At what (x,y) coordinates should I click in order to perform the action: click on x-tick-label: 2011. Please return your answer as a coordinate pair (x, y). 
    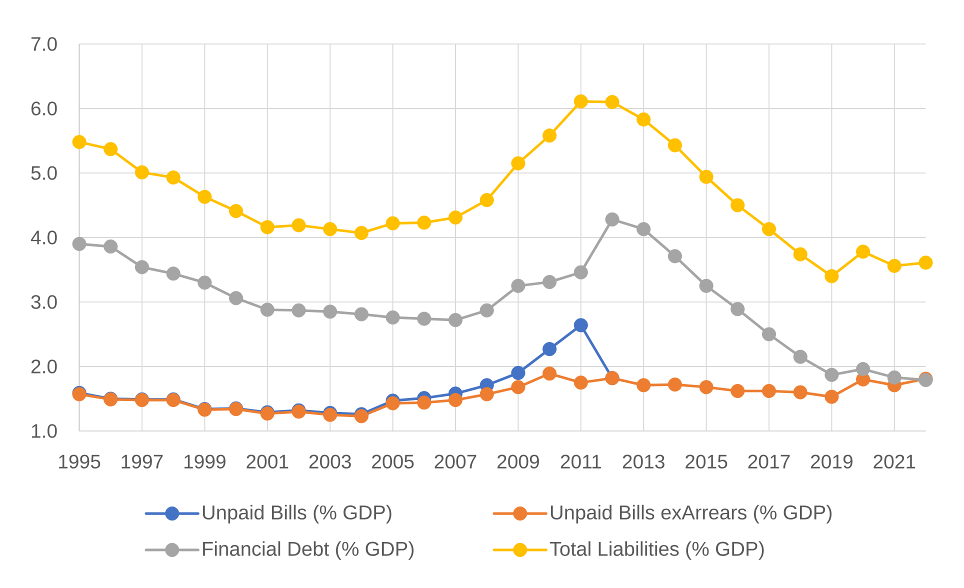
    Looking at the image, I should click on (580, 461).